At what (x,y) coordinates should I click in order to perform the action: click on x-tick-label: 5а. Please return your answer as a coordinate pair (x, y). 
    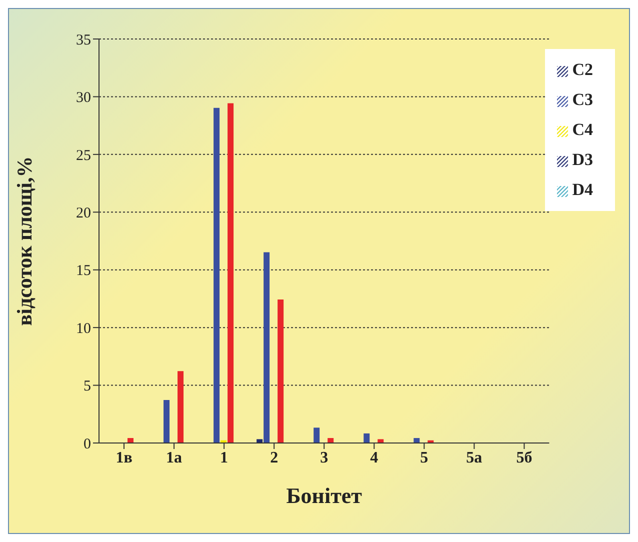
    Looking at the image, I should click on (474, 457).